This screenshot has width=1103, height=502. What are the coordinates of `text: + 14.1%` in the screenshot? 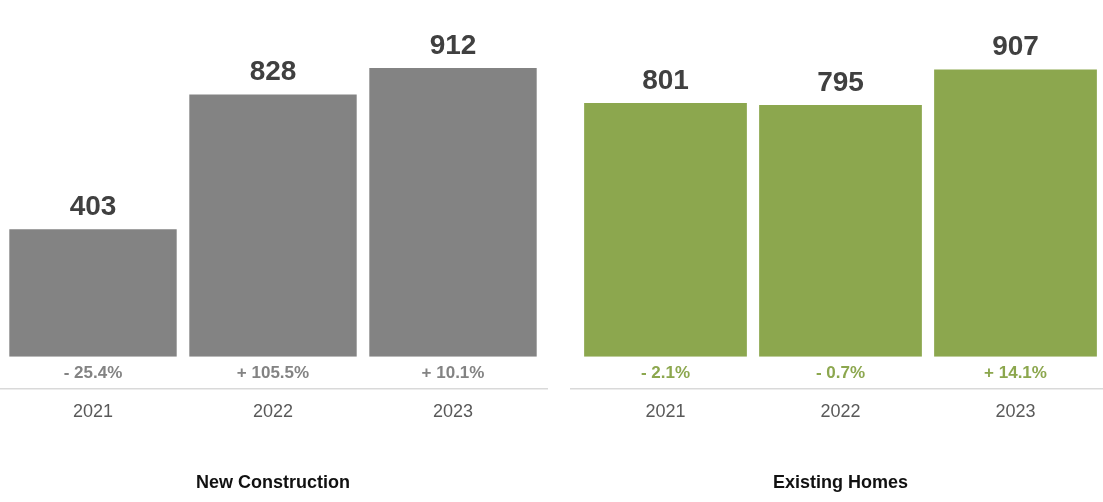 It's located at (1015, 373).